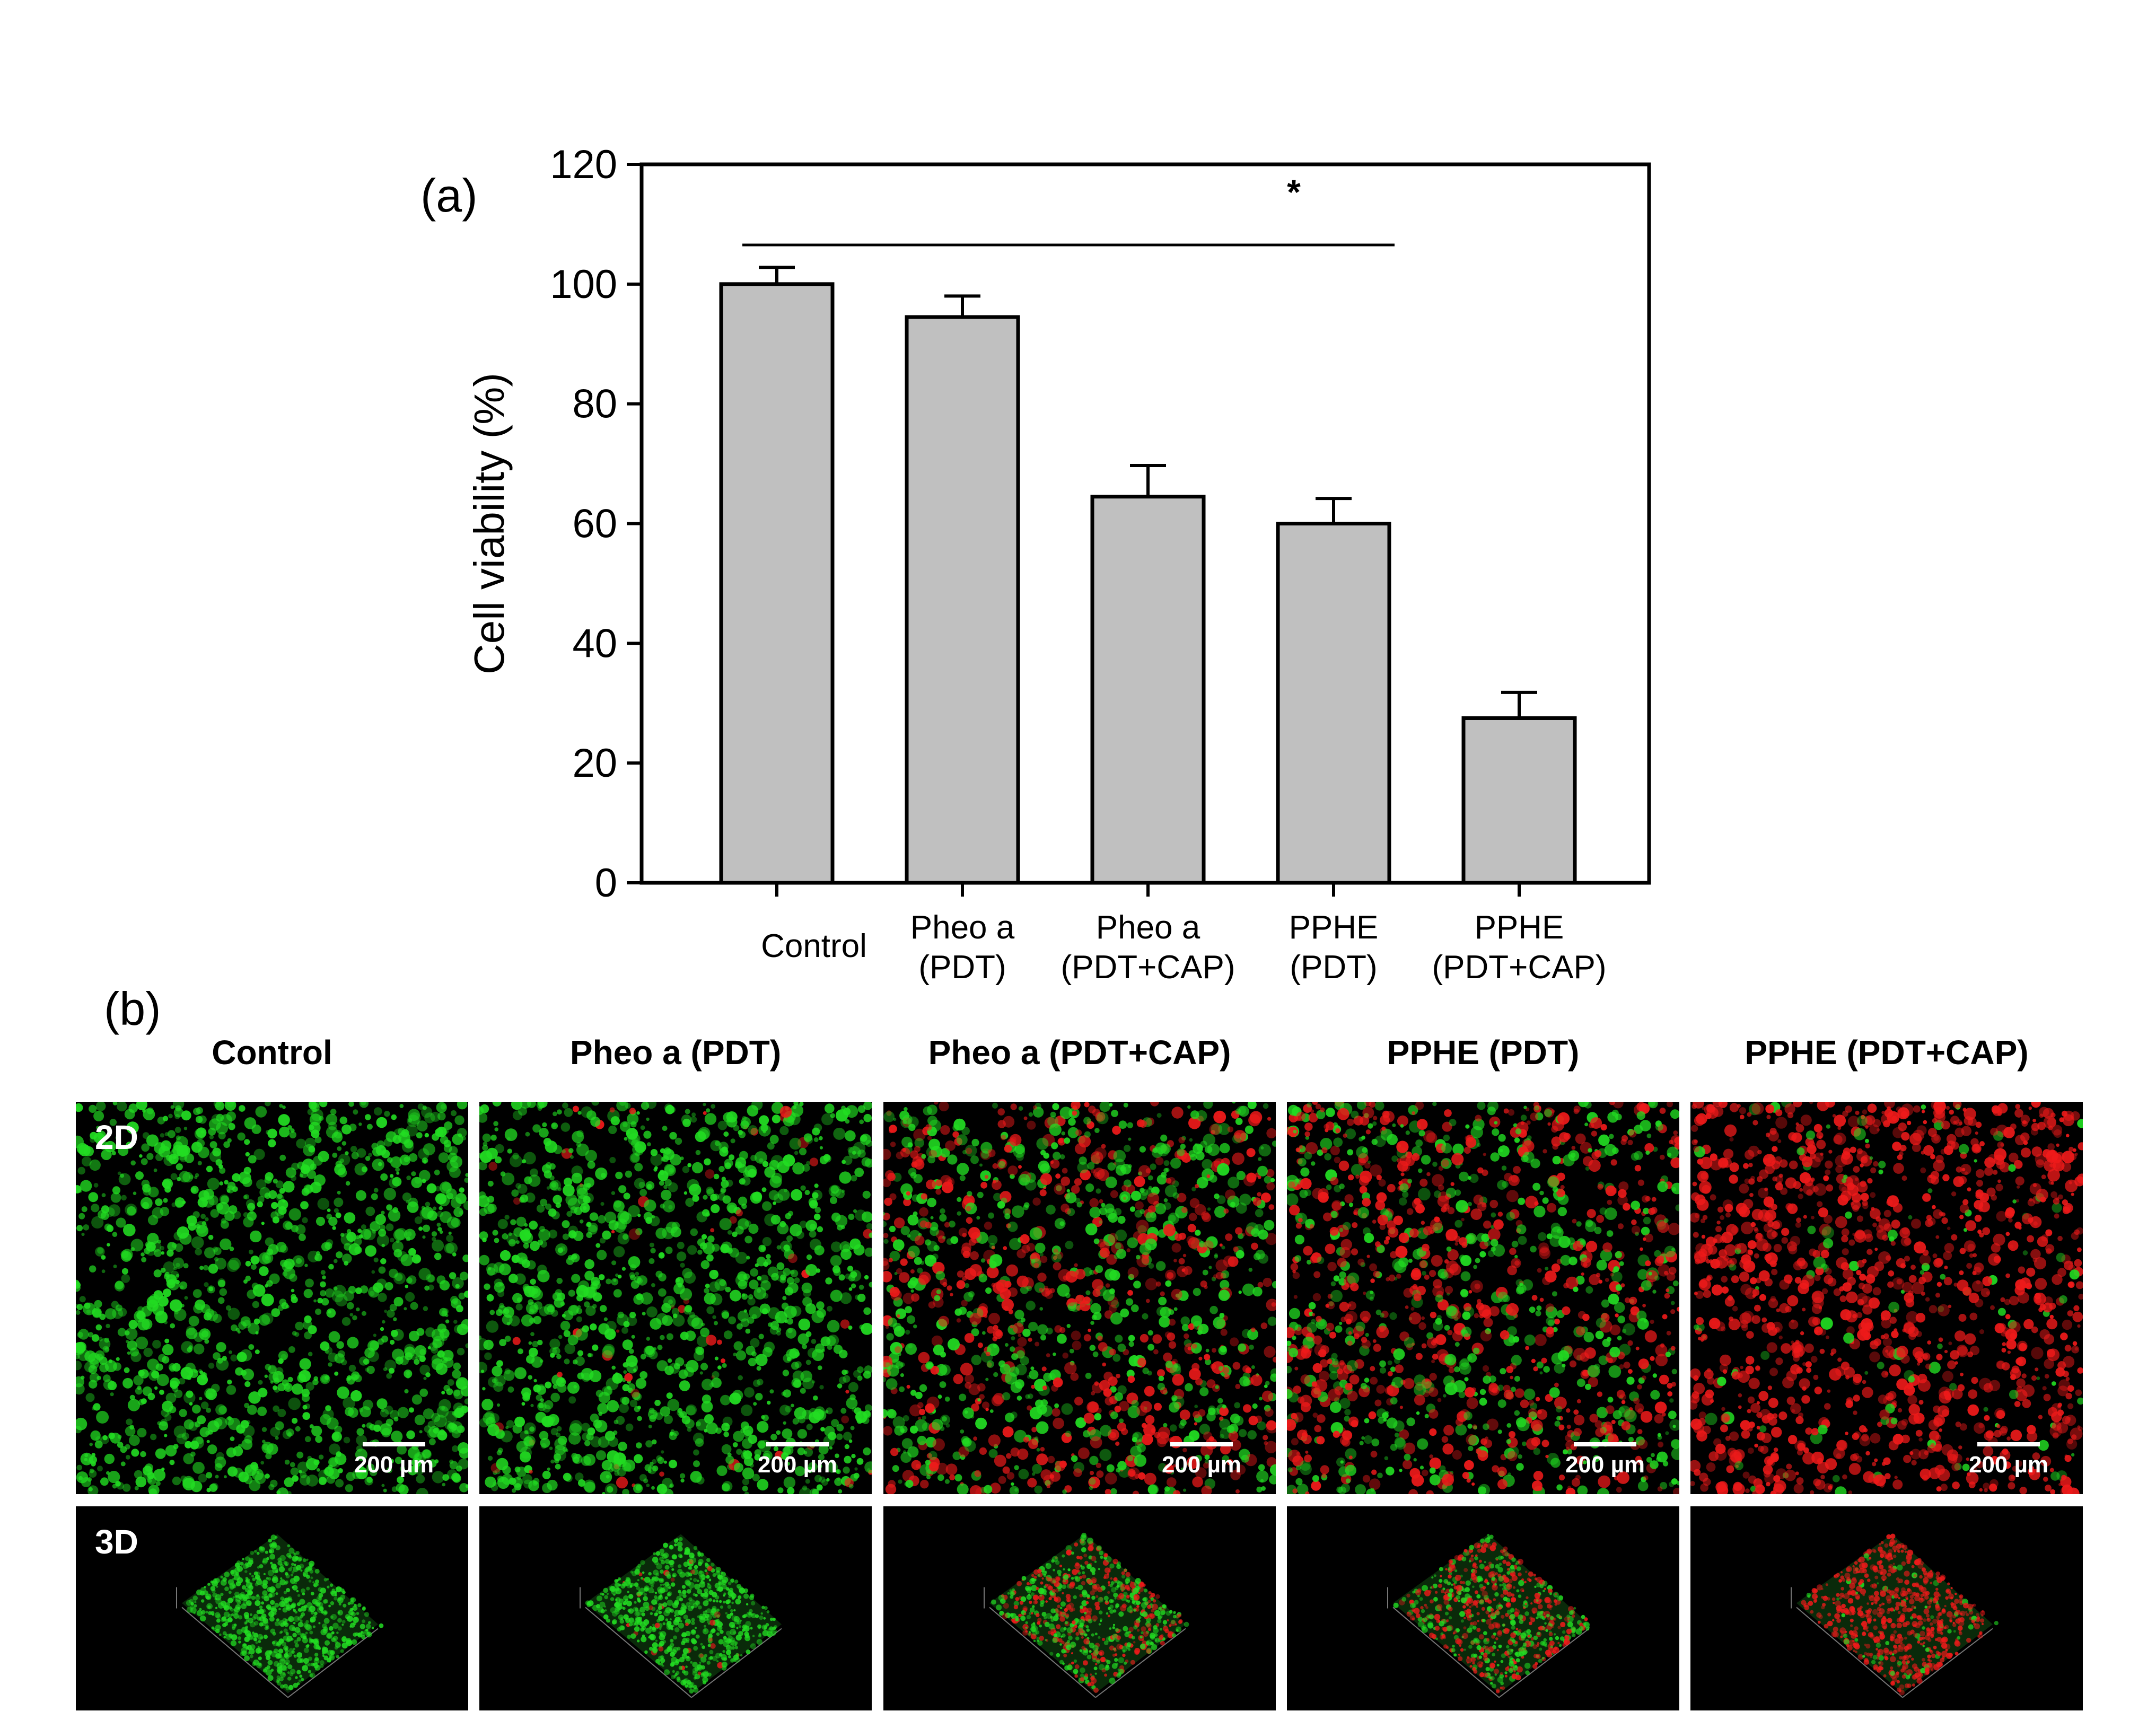 The width and height of the screenshot is (2156, 1720). What do you see at coordinates (116, 1137) in the screenshot?
I see `row-label-2d: 2D` at bounding box center [116, 1137].